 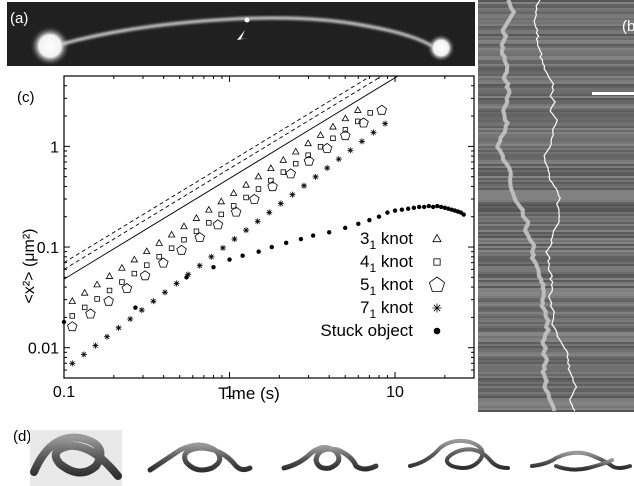 I want to click on scale-bar, so click(x=613, y=93).